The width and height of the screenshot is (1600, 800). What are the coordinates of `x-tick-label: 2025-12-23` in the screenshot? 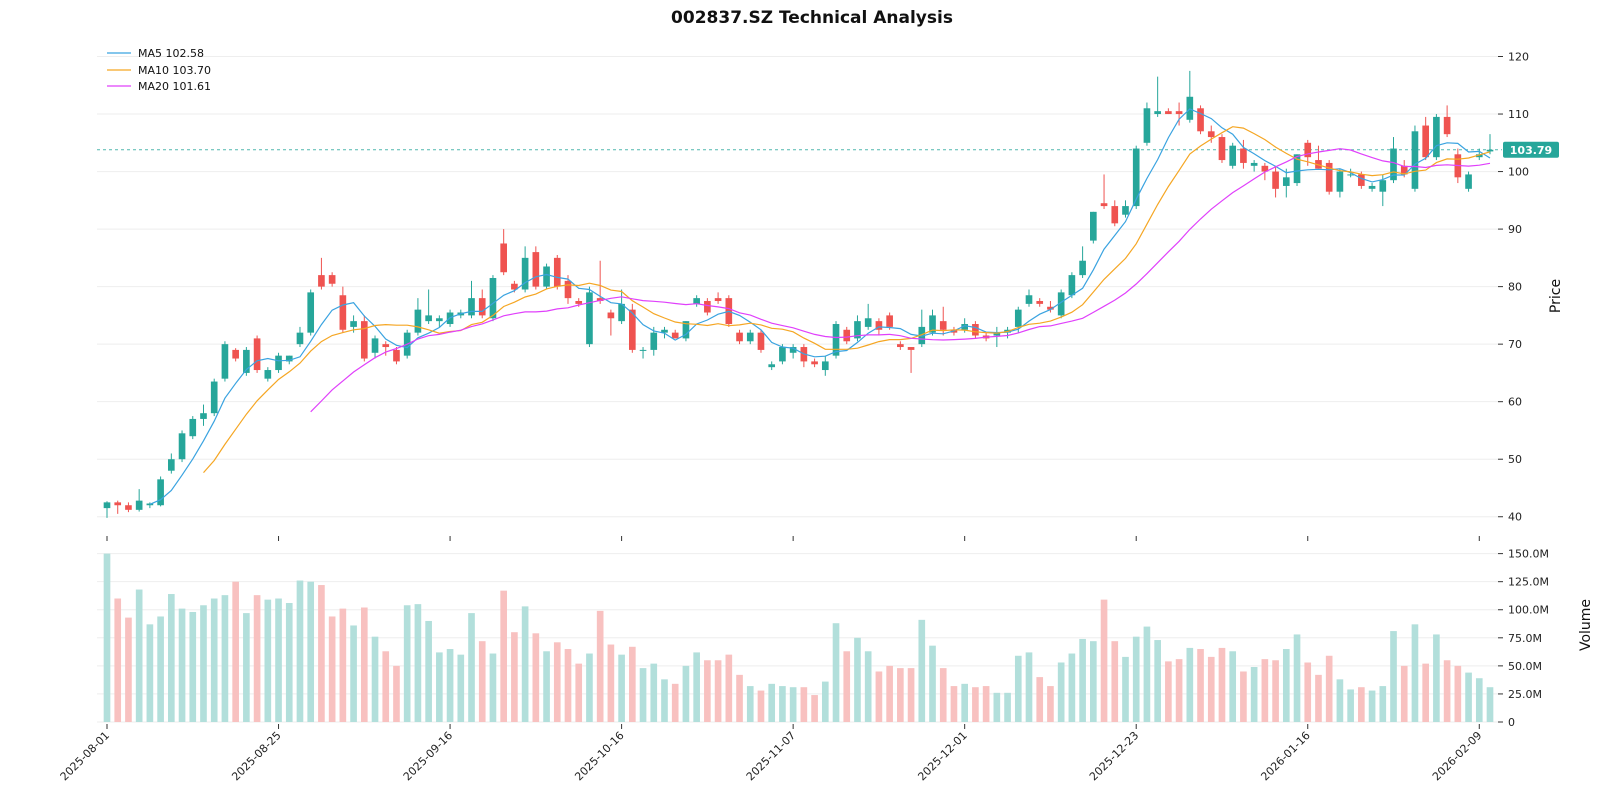 It's located at (1114, 756).